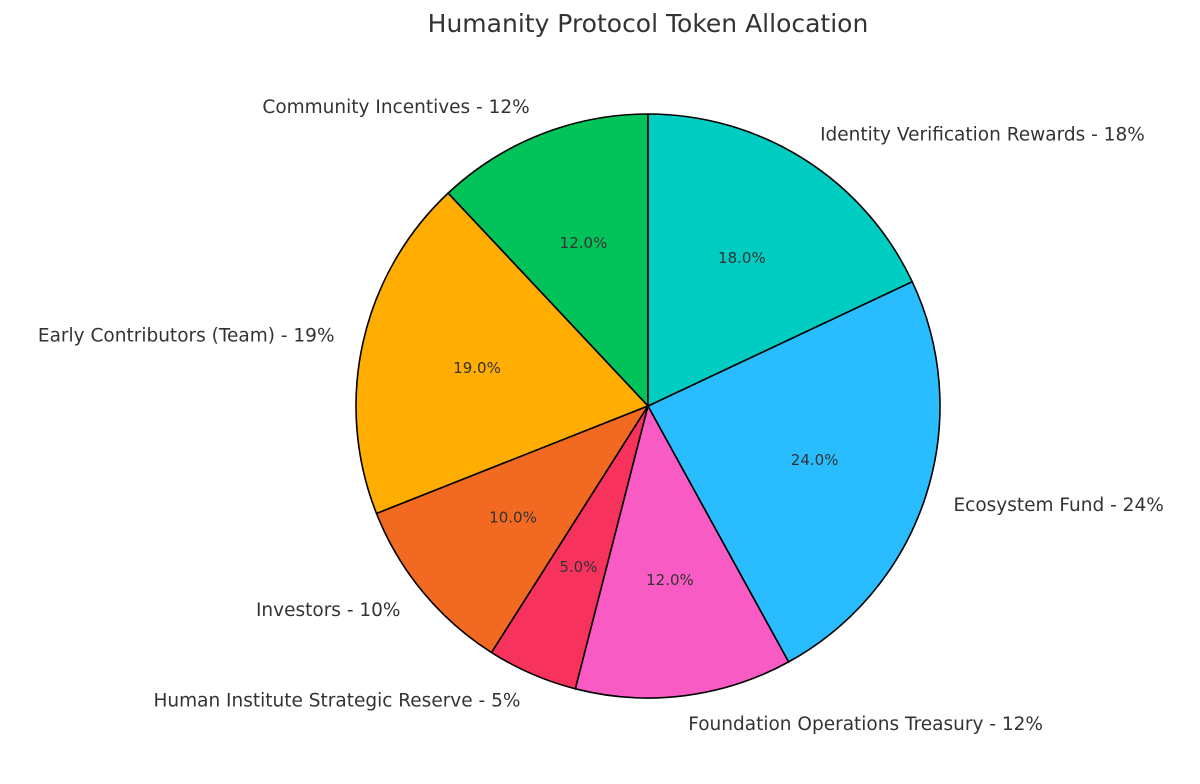 The width and height of the screenshot is (1200, 784). Describe the element at coordinates (578, 567) in the screenshot. I see `pct-label-human-institute-strategic-reserve: 5.0%` at that location.